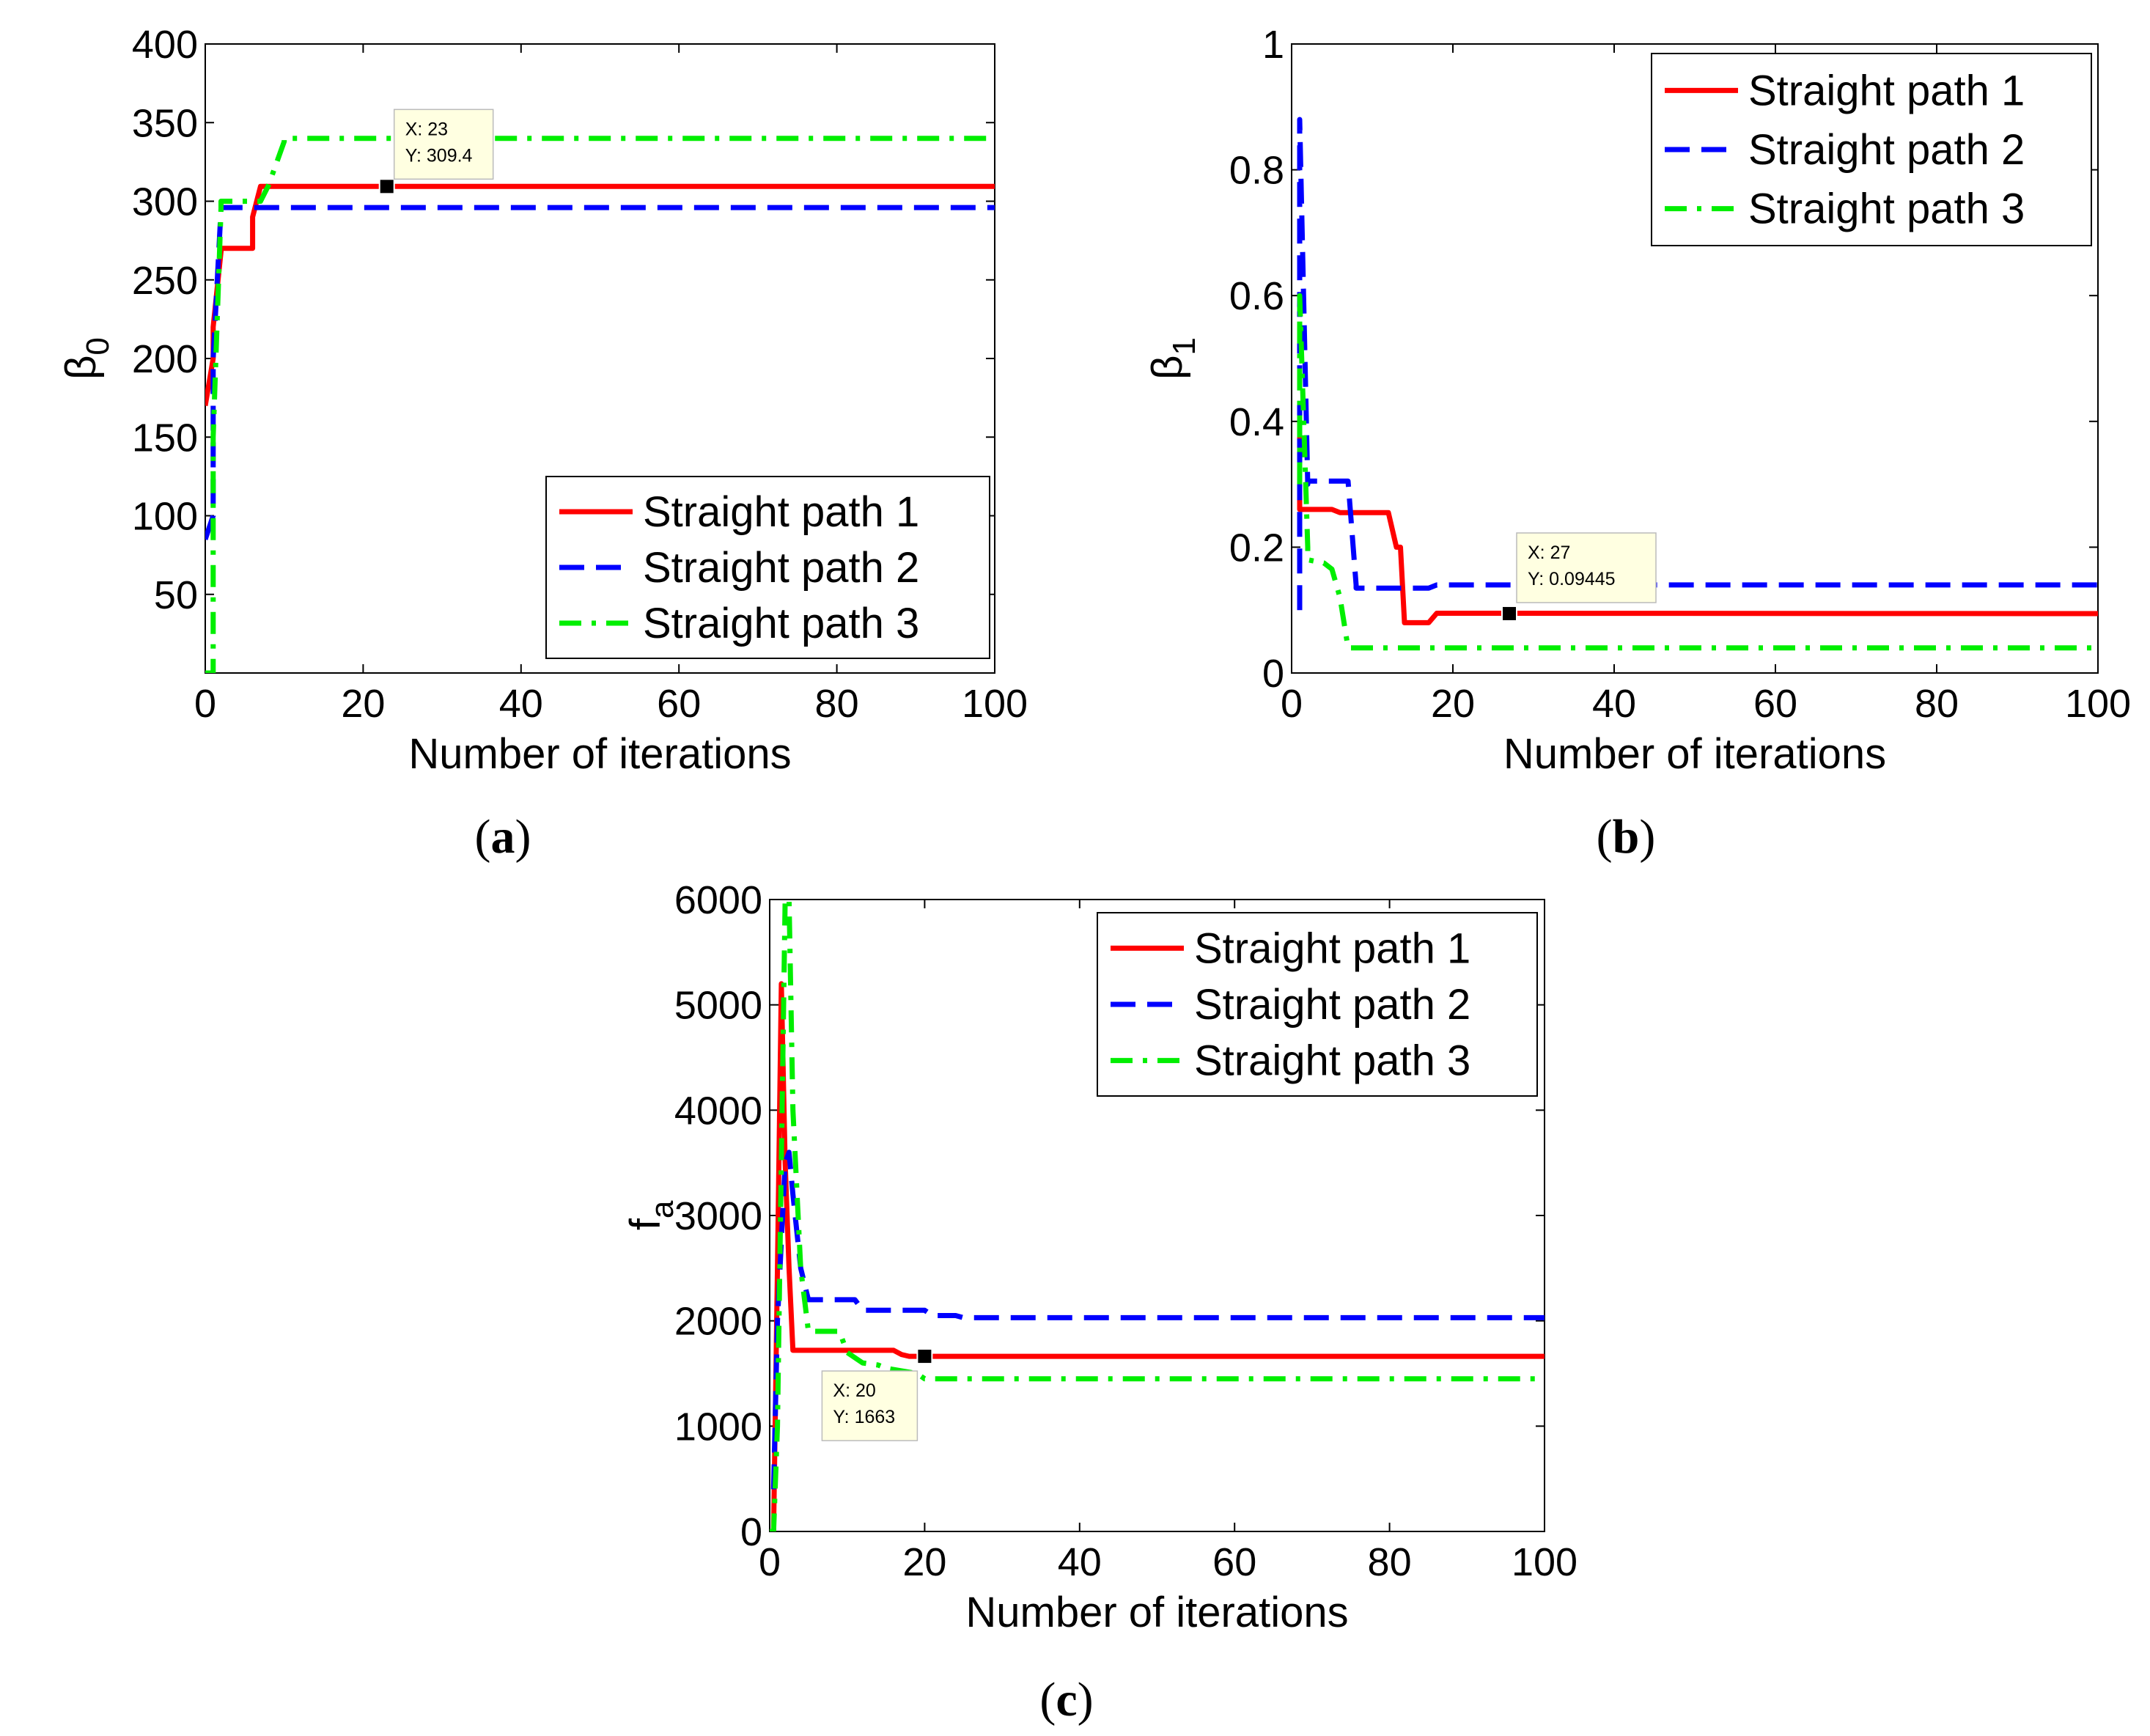 The width and height of the screenshot is (2150, 1736). I want to click on y-axis-label-subscript: 0, so click(98, 346).